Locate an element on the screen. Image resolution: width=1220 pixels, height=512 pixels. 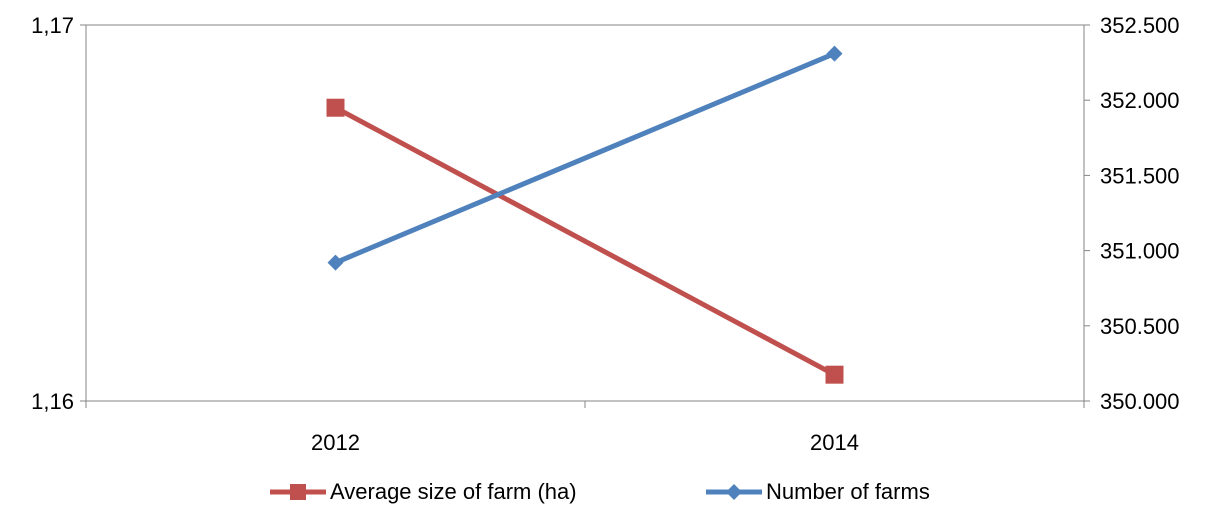
x-axis-tick-label: 2014 is located at coordinates (834, 442).